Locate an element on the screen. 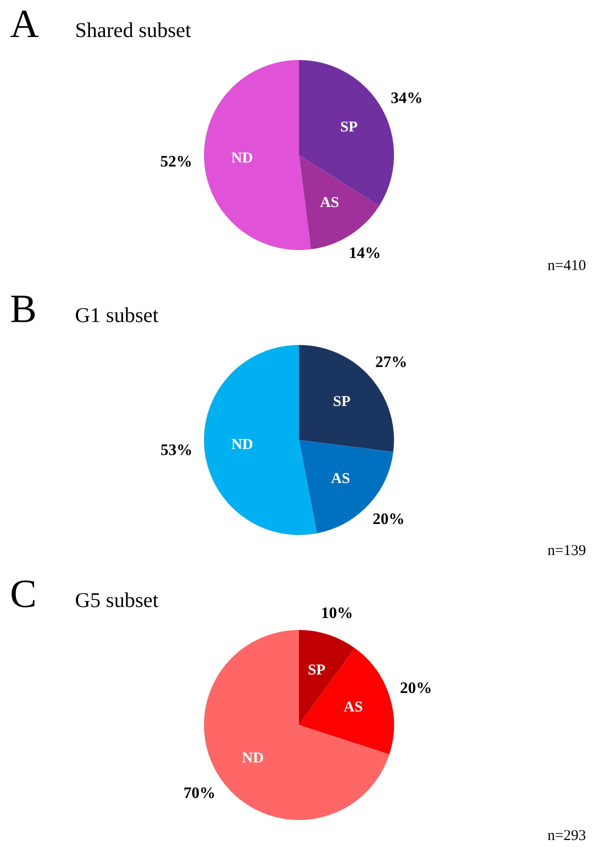 This screenshot has height=857, width=598. data-label: 14% is located at coordinates (364, 253).